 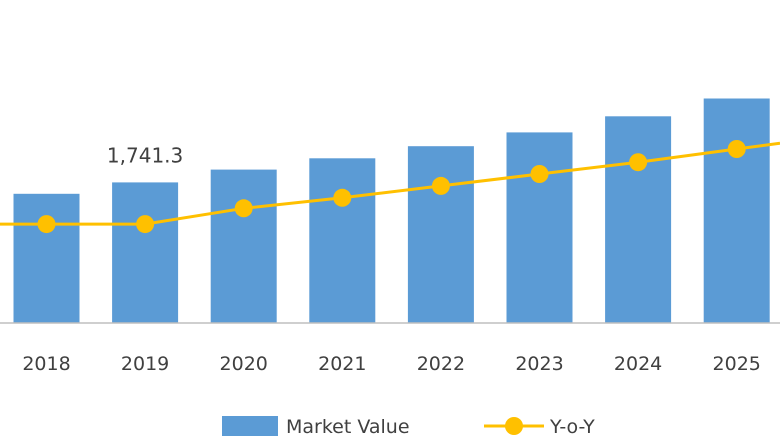 I want to click on x-tick-label-2020: 2020, so click(x=244, y=364).